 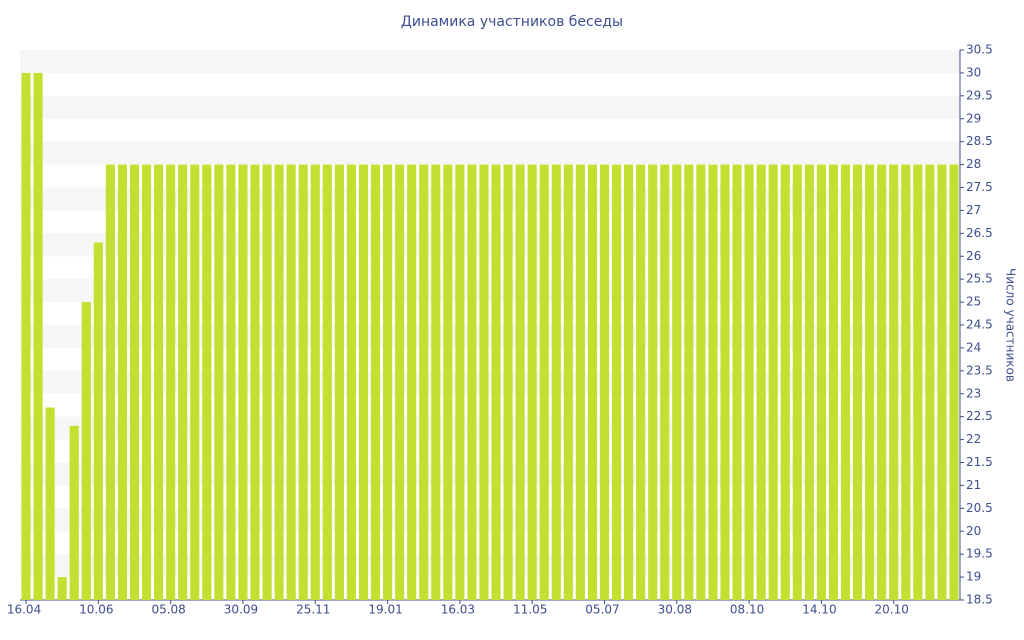 I want to click on y-tick-label: 18.5, so click(x=979, y=600).